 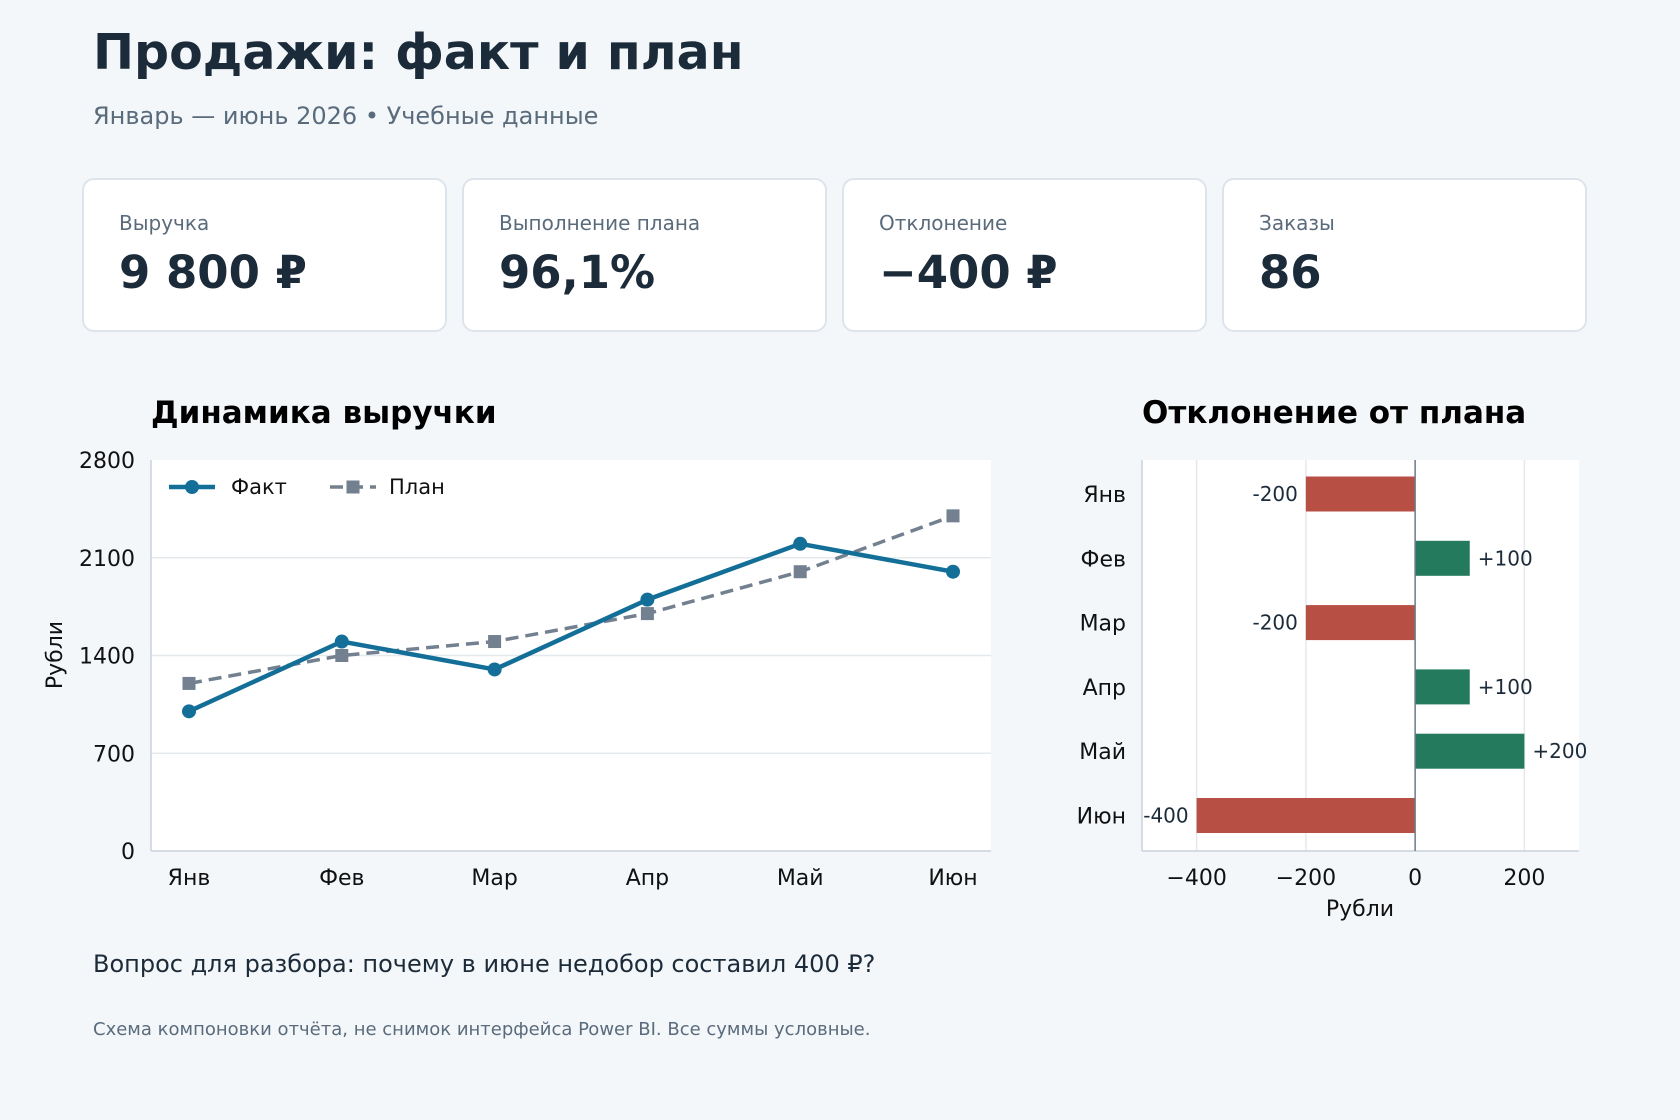 What do you see at coordinates (55, 655) in the screenshot?
I see `line-chart-ylabel: Рубли` at bounding box center [55, 655].